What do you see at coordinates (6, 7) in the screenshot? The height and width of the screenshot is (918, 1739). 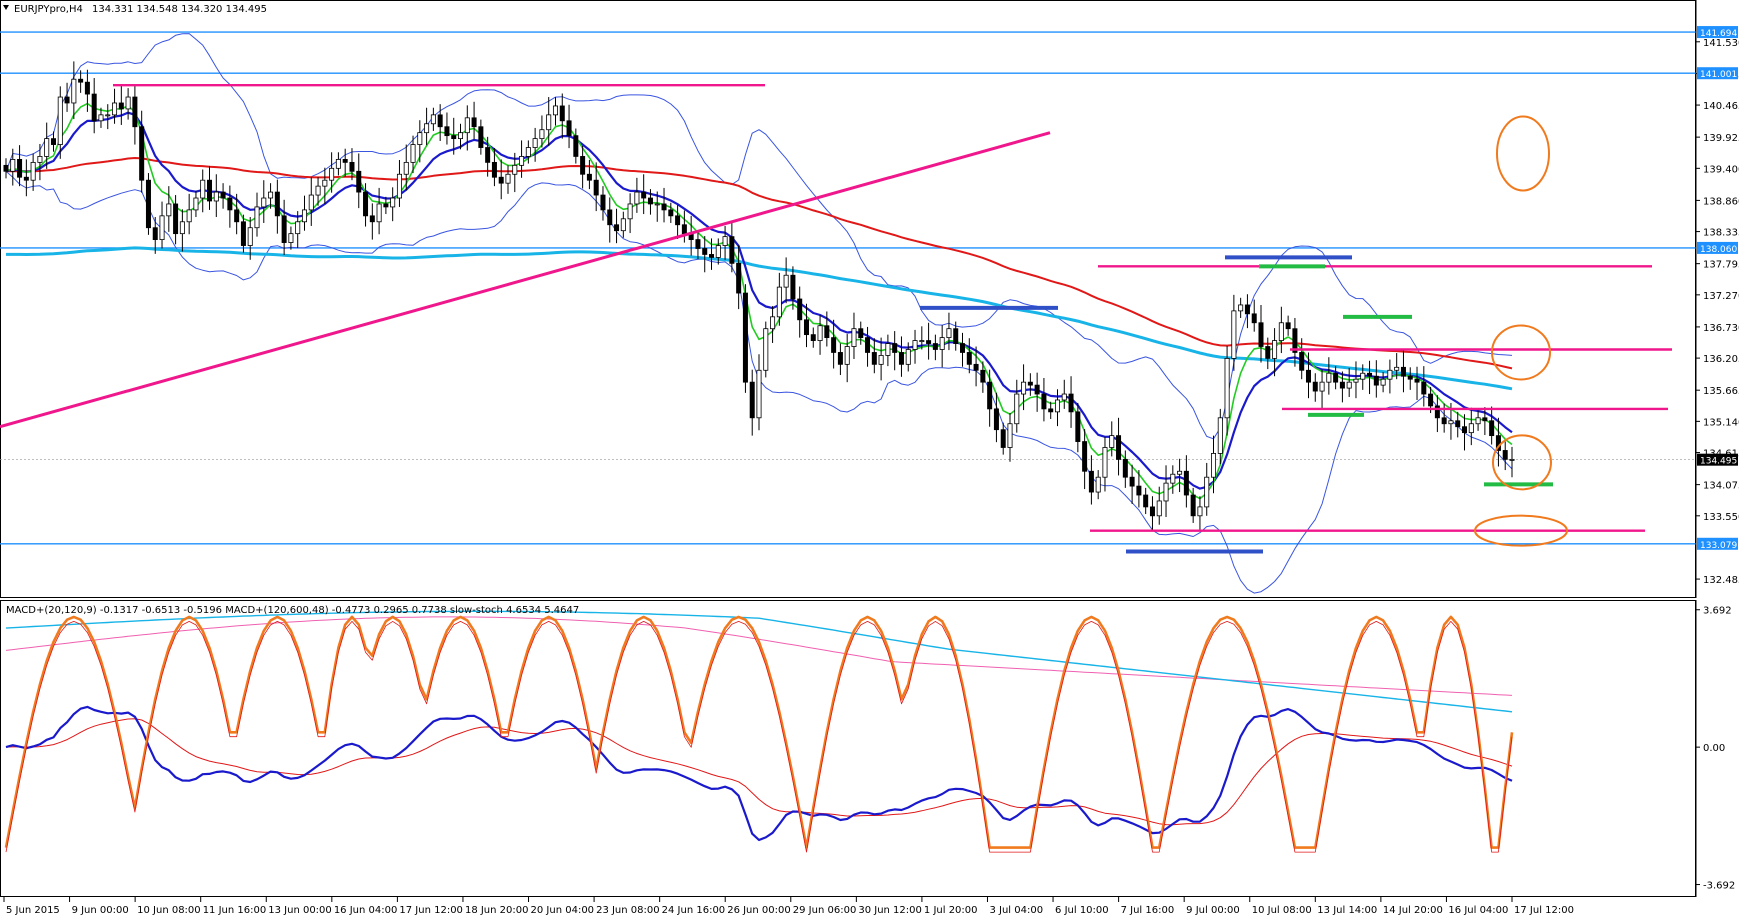 I see `chart-menu-triangle-icon` at bounding box center [6, 7].